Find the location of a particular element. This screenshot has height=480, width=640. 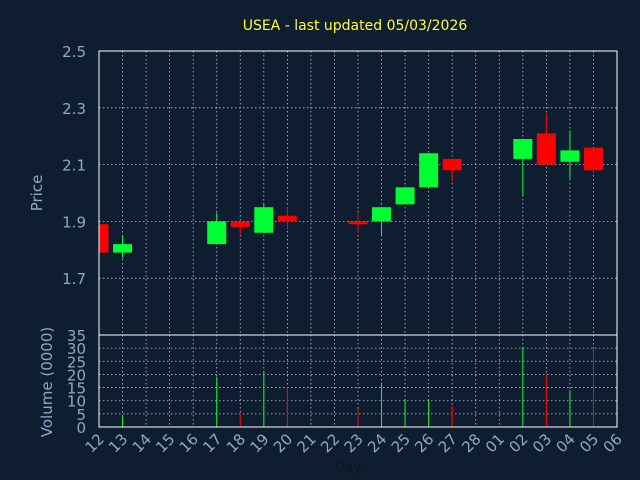

volume-y-tick-label: 35 is located at coordinates (76, 336).